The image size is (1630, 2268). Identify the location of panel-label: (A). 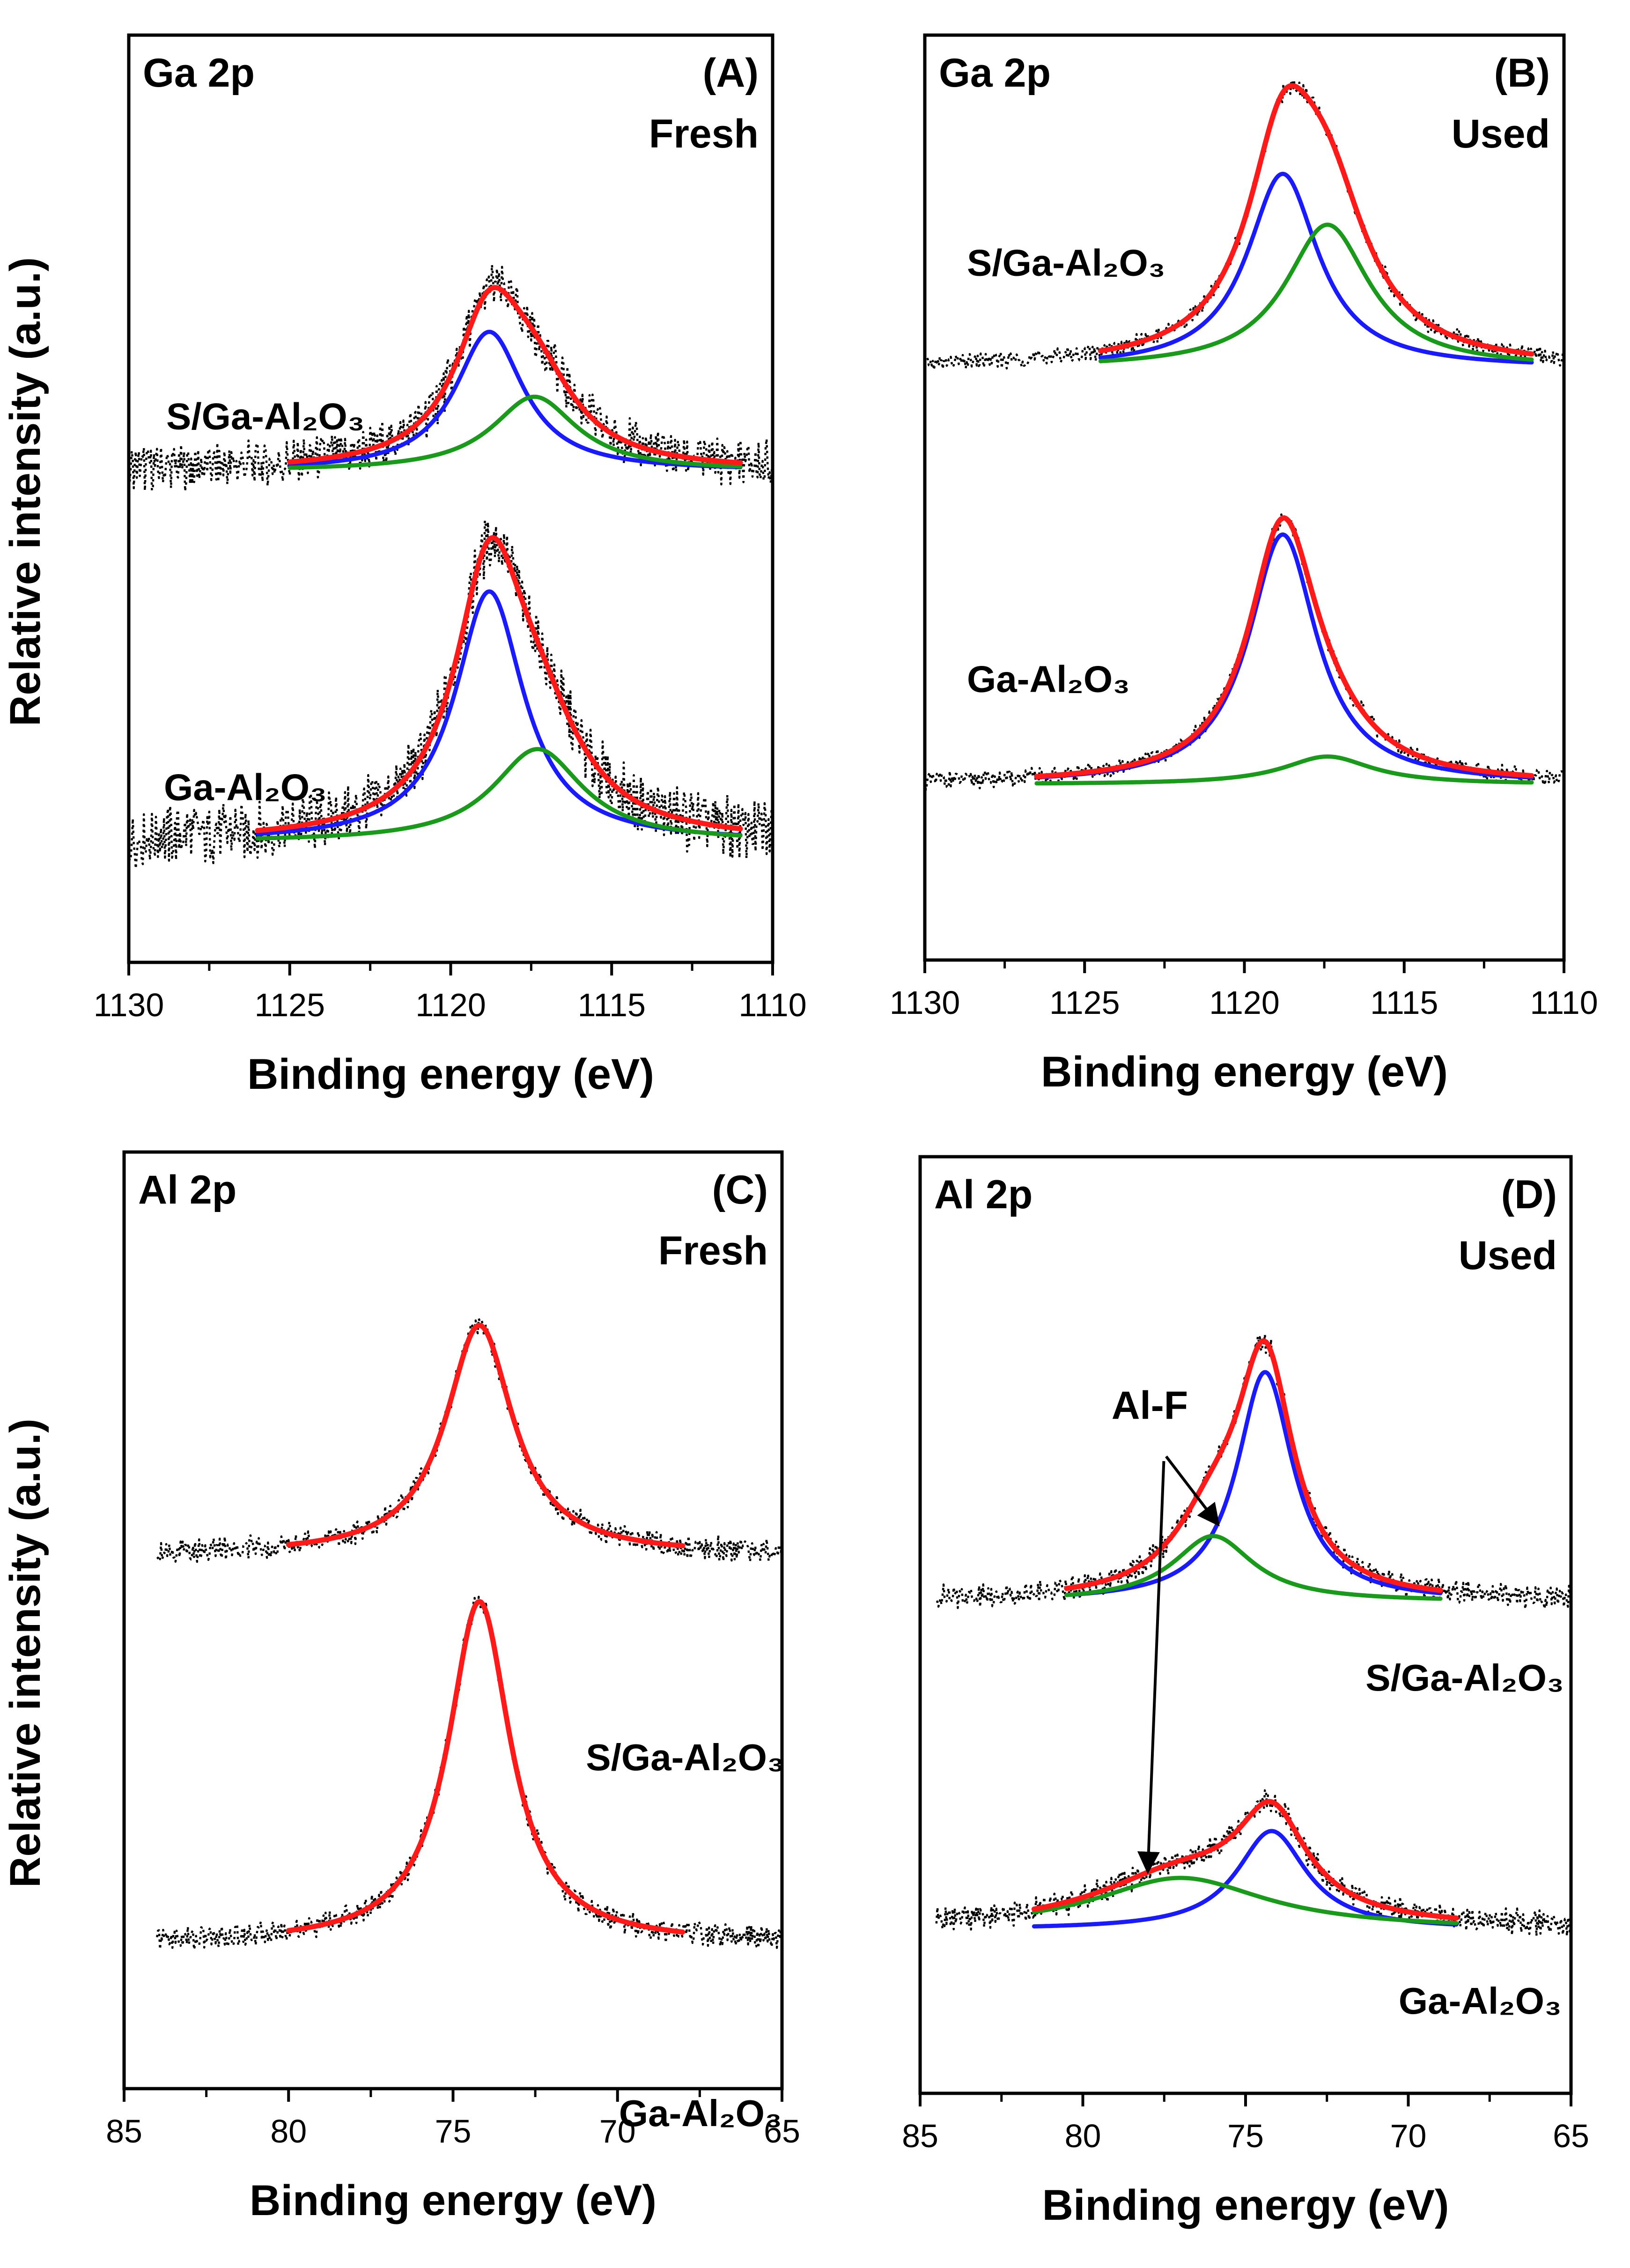
(731, 73).